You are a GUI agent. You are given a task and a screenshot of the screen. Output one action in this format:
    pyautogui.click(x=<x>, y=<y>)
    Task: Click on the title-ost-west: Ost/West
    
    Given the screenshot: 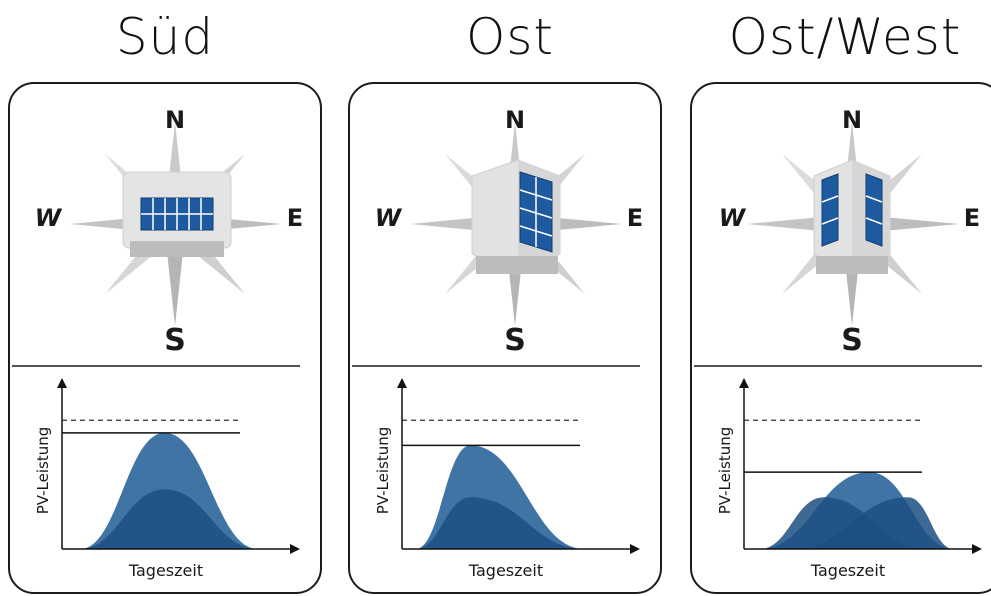 What is the action you would take?
    pyautogui.click(x=845, y=37)
    